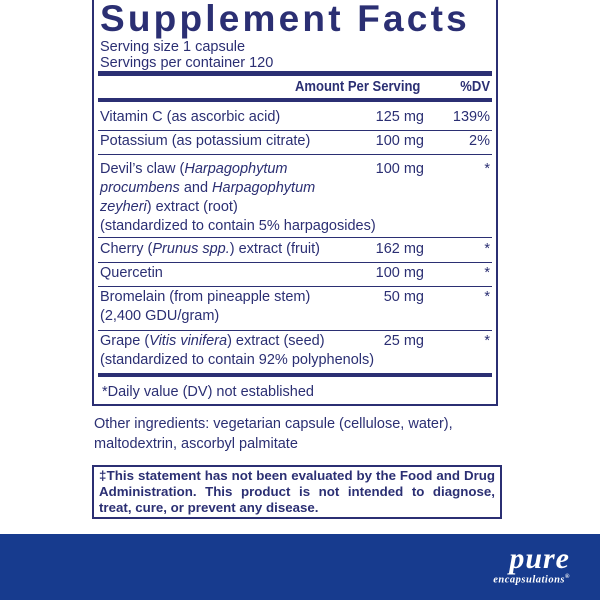 Image resolution: width=600 pixels, height=600 pixels. I want to click on registered-mark: ®, so click(567, 577).